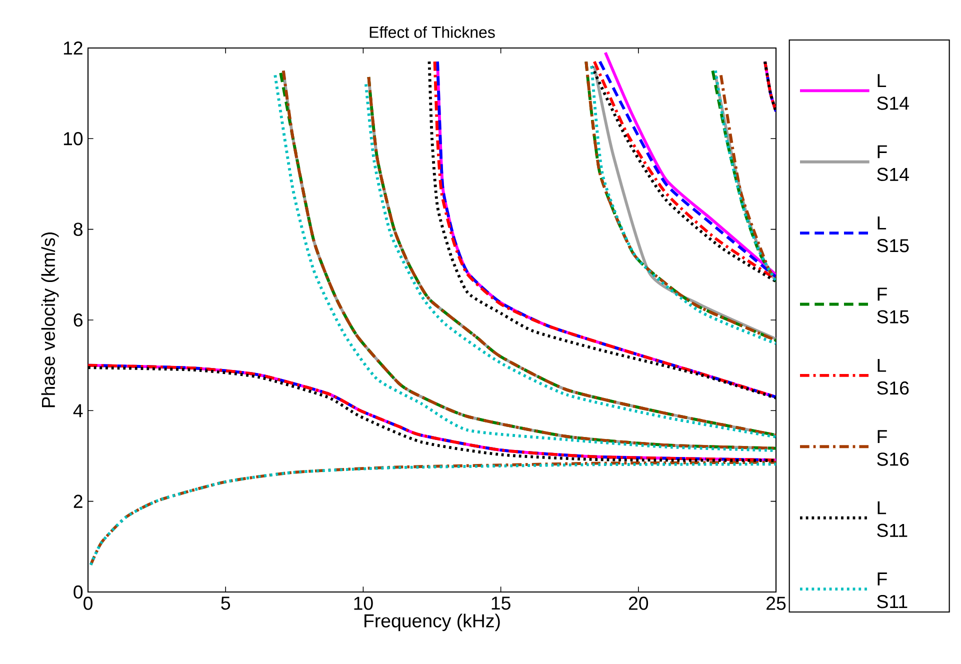 The height and width of the screenshot is (664, 961). Describe the element at coordinates (776, 603) in the screenshot. I see `x-tick-label: 25` at that location.